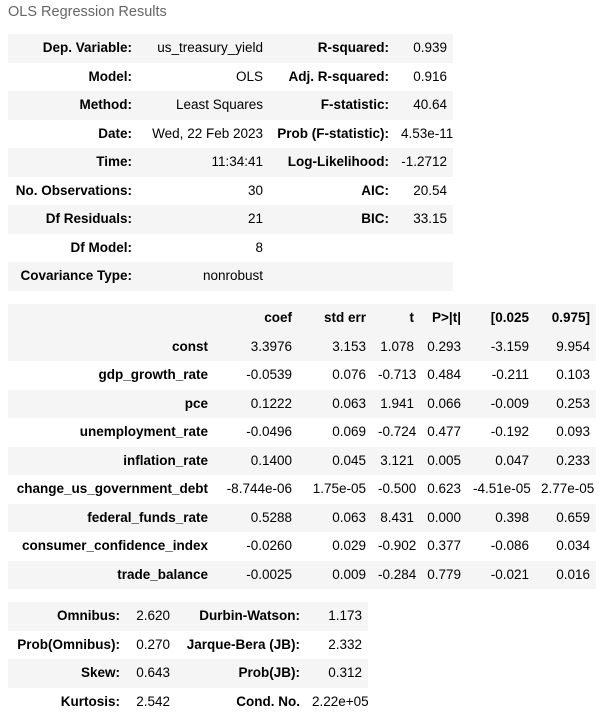 The image size is (607, 722). I want to click on summary-value: us_treasury_yield, so click(210, 47).